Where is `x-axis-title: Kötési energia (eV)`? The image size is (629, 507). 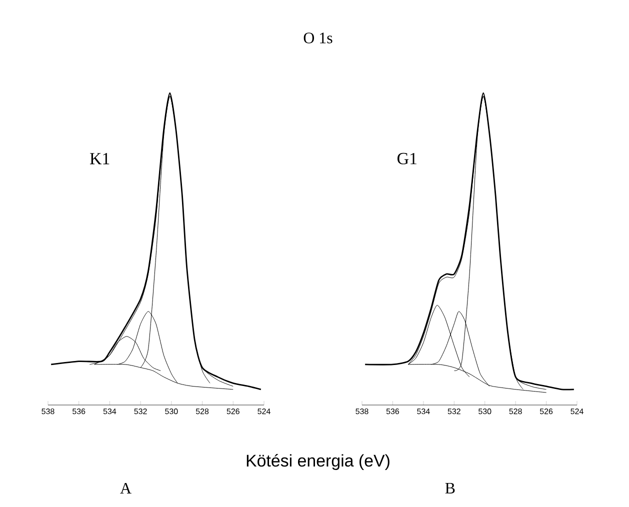
x-axis-title: Kötési energia (eV) is located at coordinates (318, 462).